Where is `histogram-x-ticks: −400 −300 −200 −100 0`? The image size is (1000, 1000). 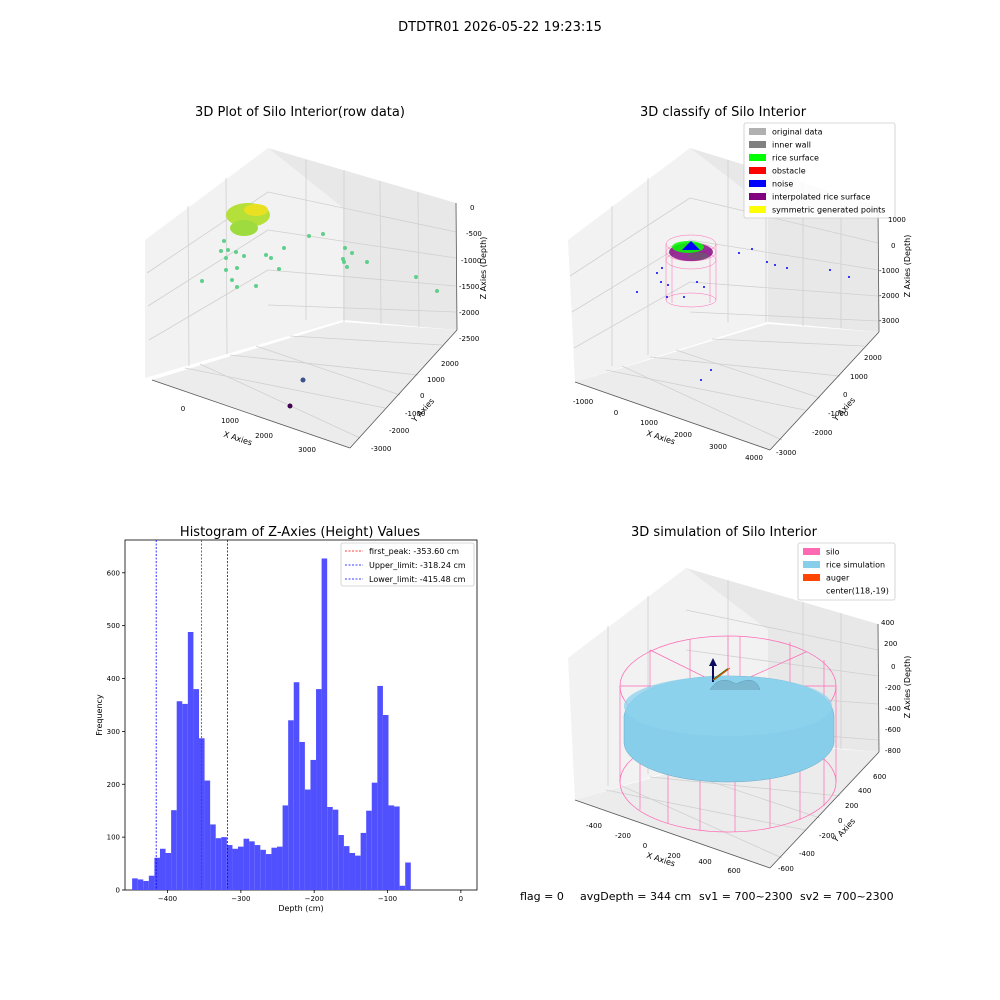
histogram-x-ticks: −400 −300 −200 −100 0 is located at coordinates (310, 896).